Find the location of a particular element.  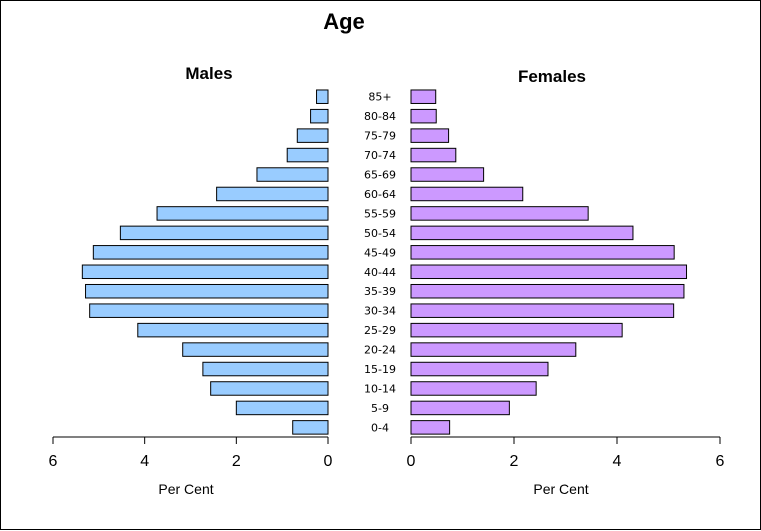

age-group-label: 85+ is located at coordinates (379, 97).